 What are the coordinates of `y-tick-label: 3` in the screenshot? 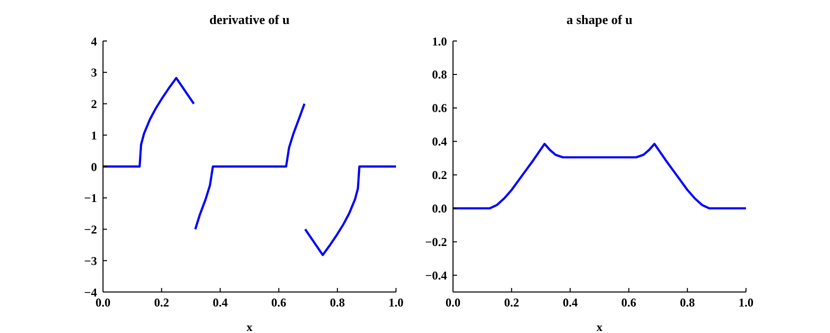 It's located at (94, 73).